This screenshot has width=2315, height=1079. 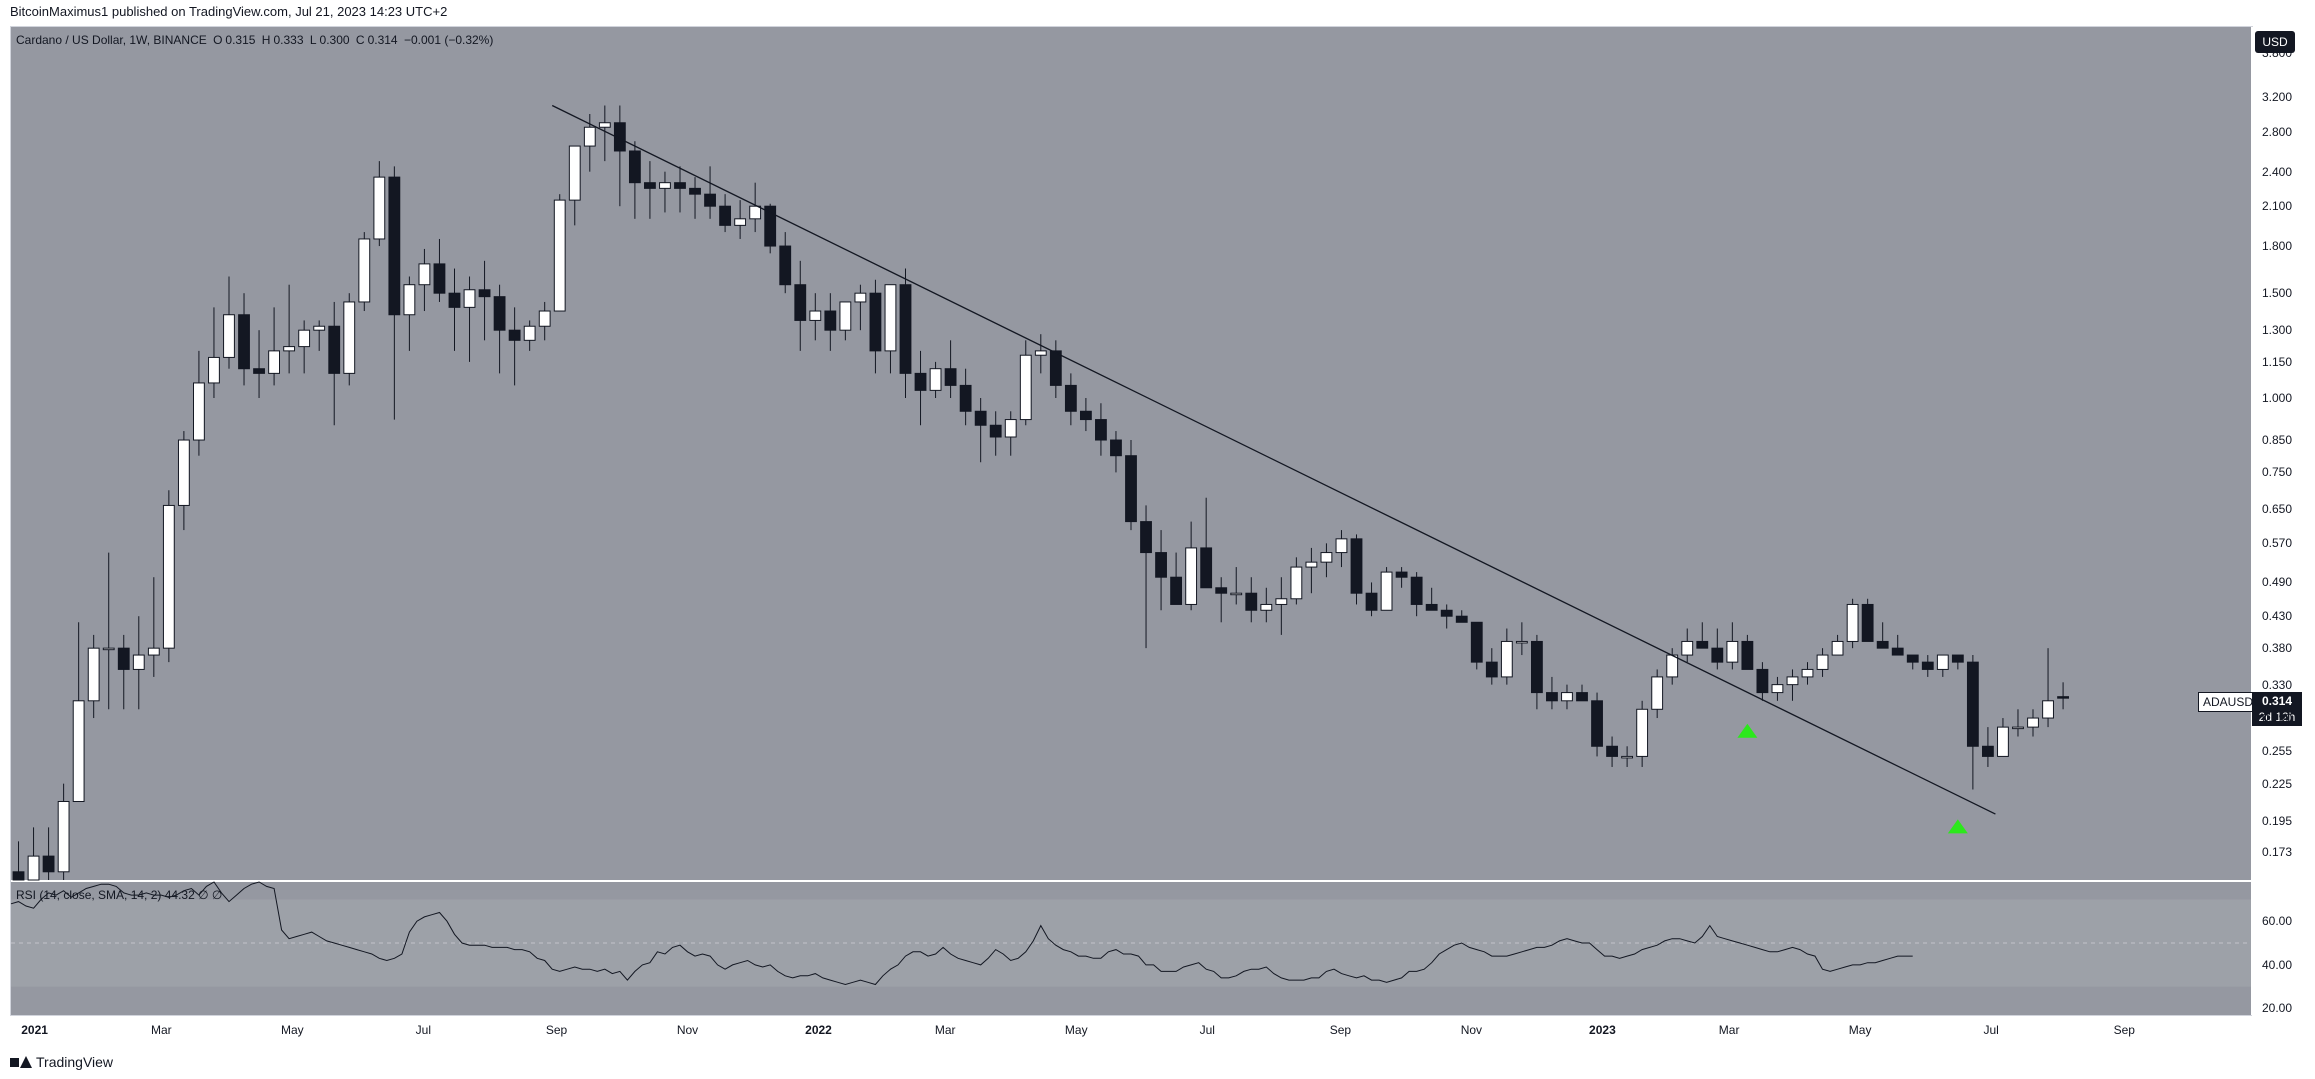 What do you see at coordinates (2277, 472) in the screenshot?
I see `price-tick-label: 0.750` at bounding box center [2277, 472].